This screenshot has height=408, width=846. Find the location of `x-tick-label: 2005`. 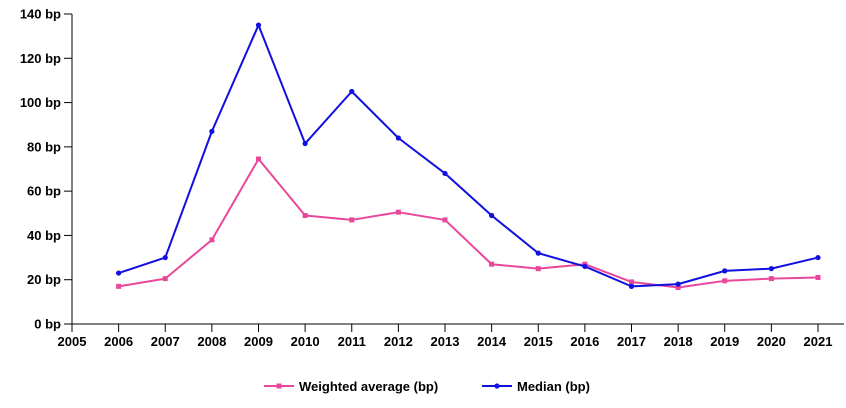

x-tick-label: 2005 is located at coordinates (72, 341).